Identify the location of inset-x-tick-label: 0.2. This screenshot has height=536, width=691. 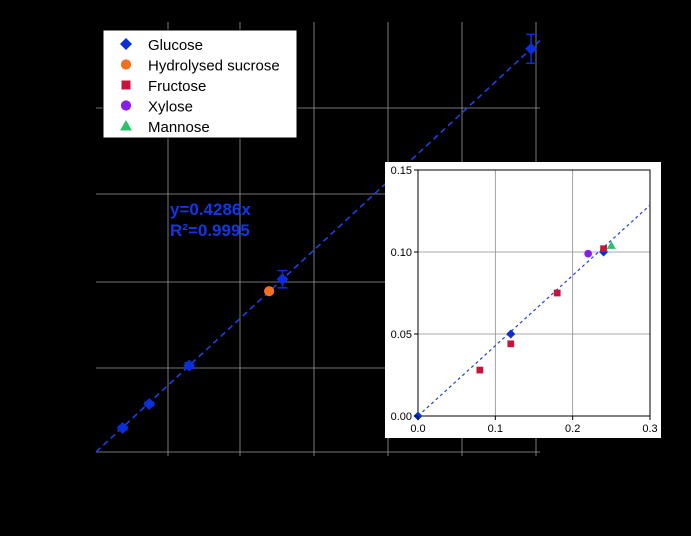
(572, 429).